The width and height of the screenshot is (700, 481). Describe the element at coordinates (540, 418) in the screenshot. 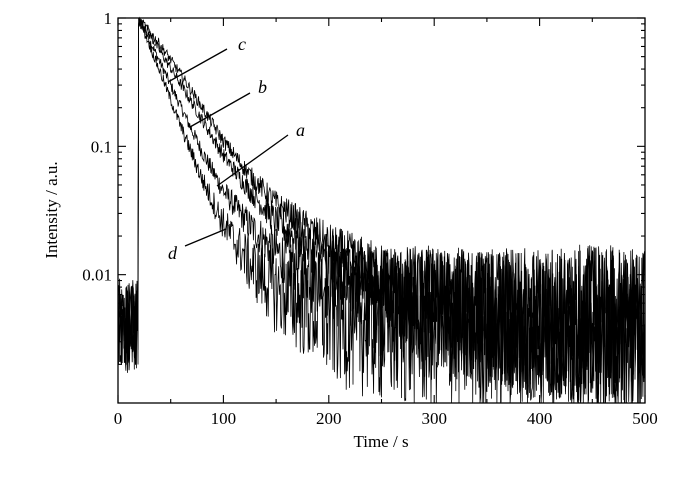

I see `x-tick-label: 400` at that location.